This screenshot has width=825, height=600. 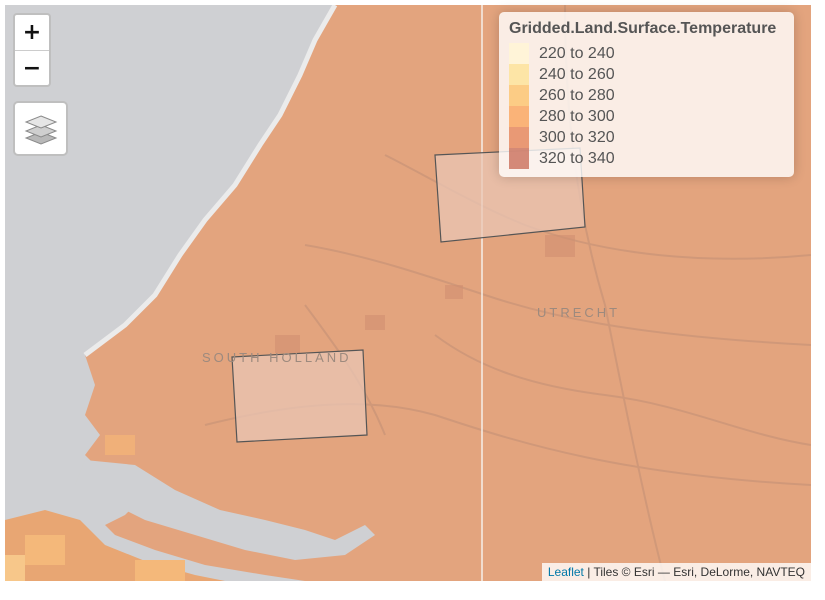 I want to click on legend-item: 320 to 340, so click(x=646, y=158).